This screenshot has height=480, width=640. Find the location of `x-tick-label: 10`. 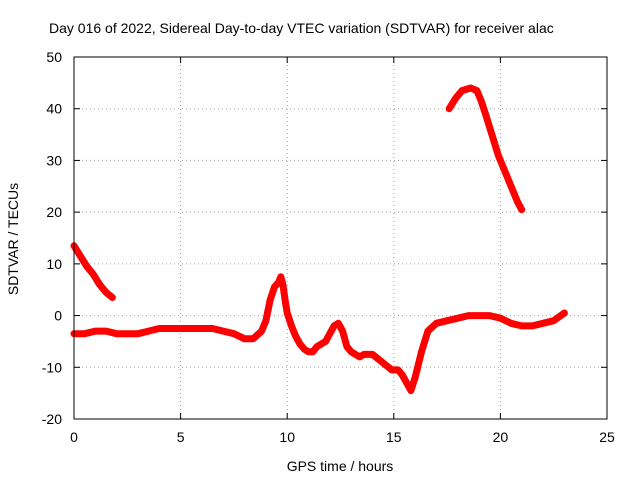

x-tick-label: 10 is located at coordinates (287, 437).